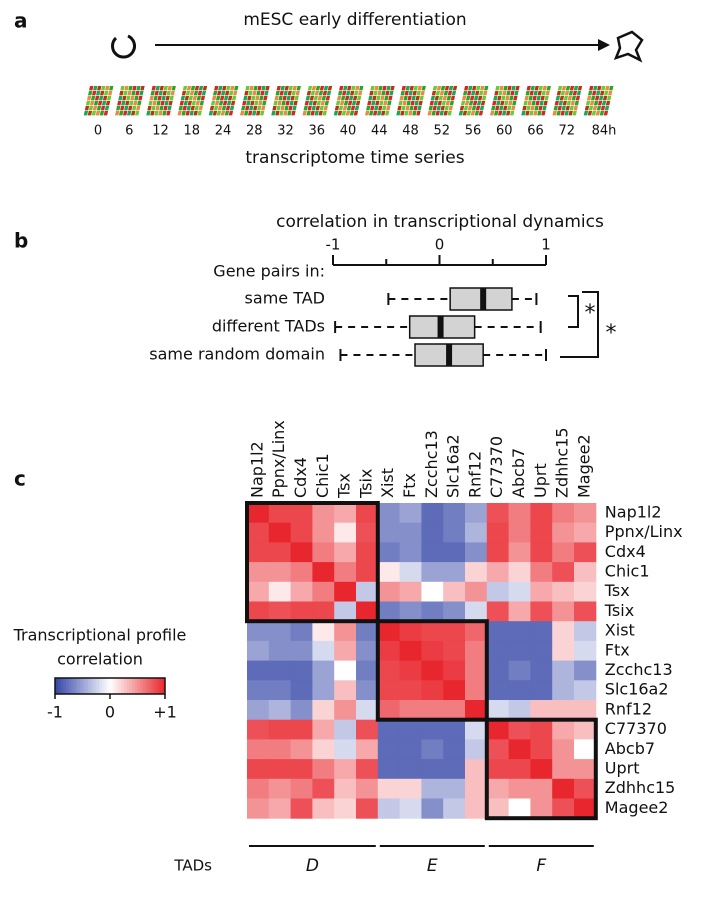 The height and width of the screenshot is (912, 714). Describe the element at coordinates (627, 570) in the screenshot. I see `row-label: Chic1` at that location.